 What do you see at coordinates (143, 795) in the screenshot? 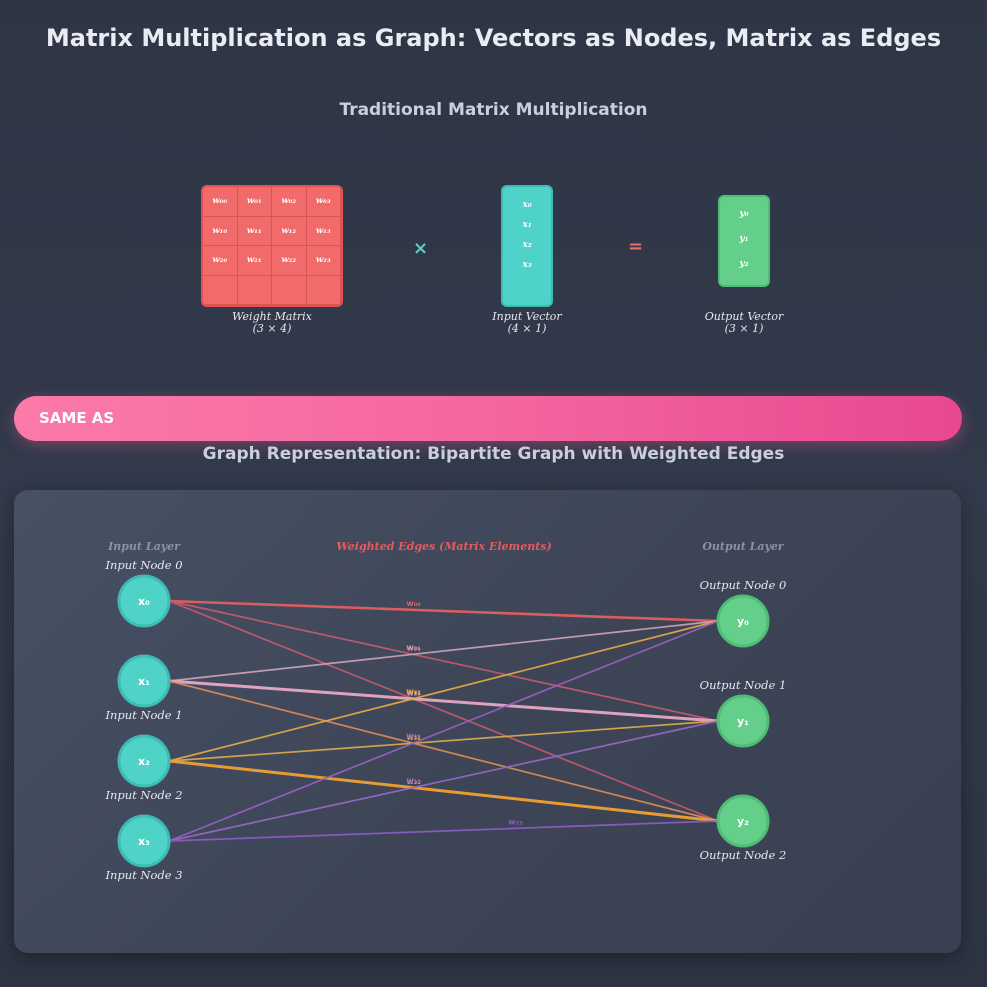
I see `input-node-label: Input Node 2` at bounding box center [143, 795].